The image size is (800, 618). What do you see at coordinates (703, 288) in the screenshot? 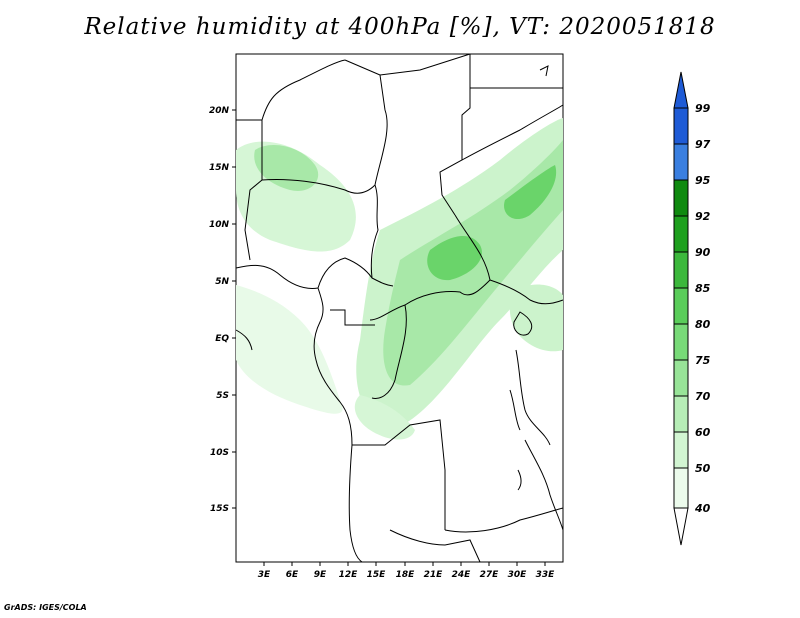
I see `colorbar-label: 85` at bounding box center [703, 288].